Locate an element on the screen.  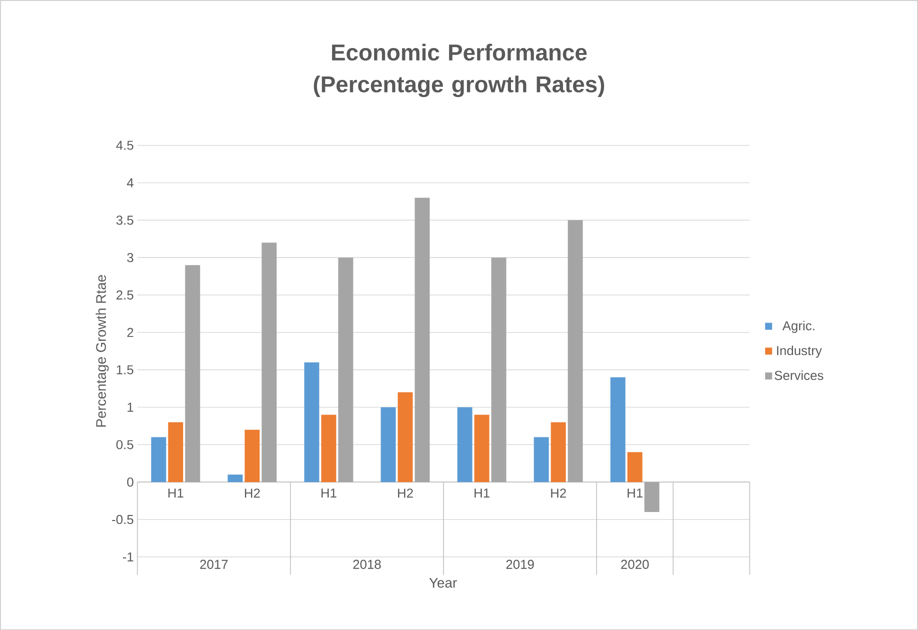
chart-title: Economic Performance (Percentage growth Rates) is located at coordinates (459, 70).